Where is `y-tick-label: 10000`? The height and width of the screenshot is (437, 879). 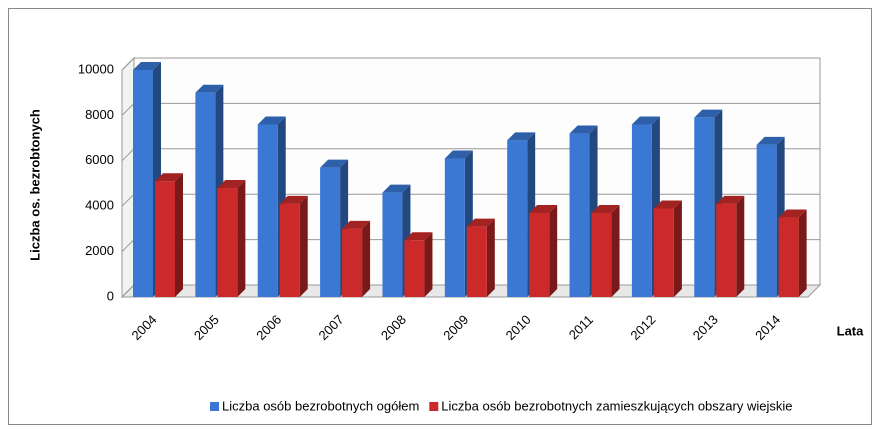 y-tick-label: 10000 is located at coordinates (96, 68).